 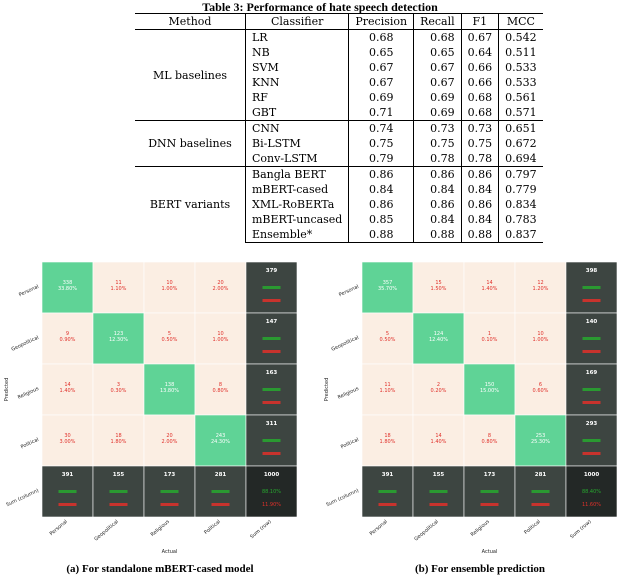 I want to click on classifier-cell: GBT, so click(x=296, y=113).